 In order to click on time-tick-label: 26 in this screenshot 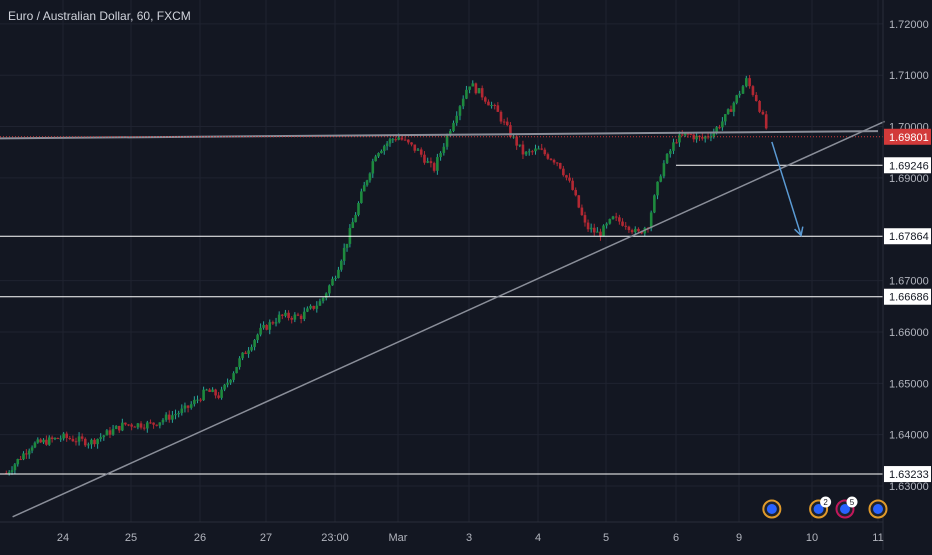, I will do `click(200, 538)`.